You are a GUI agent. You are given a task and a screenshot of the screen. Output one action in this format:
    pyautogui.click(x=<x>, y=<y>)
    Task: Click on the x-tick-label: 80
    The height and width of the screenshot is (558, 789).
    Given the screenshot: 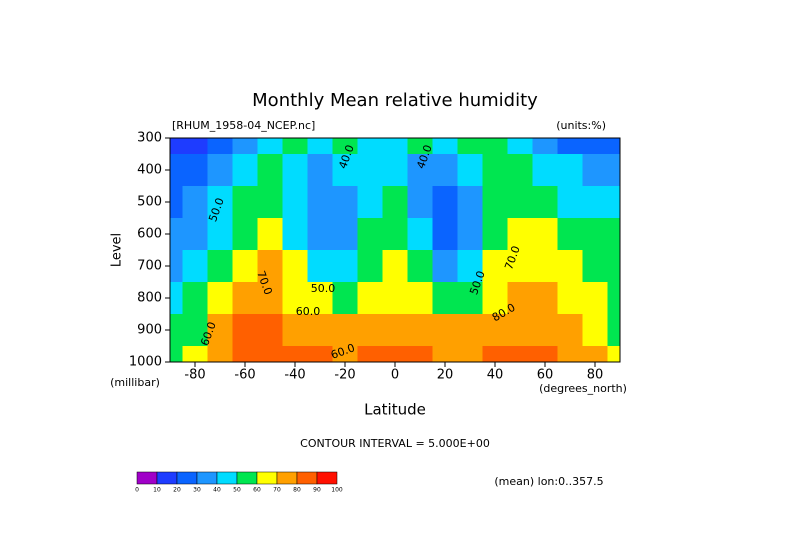 What is the action you would take?
    pyautogui.click(x=595, y=375)
    